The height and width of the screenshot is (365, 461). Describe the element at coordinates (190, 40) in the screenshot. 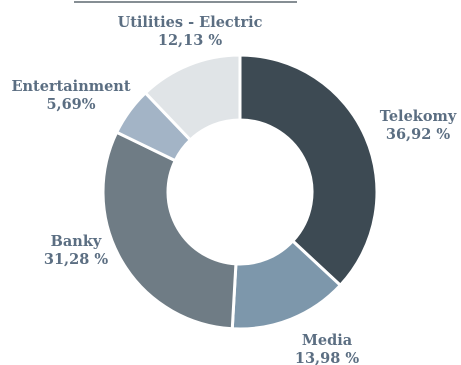

I see `slice-value-label: 12,13 %` at that location.